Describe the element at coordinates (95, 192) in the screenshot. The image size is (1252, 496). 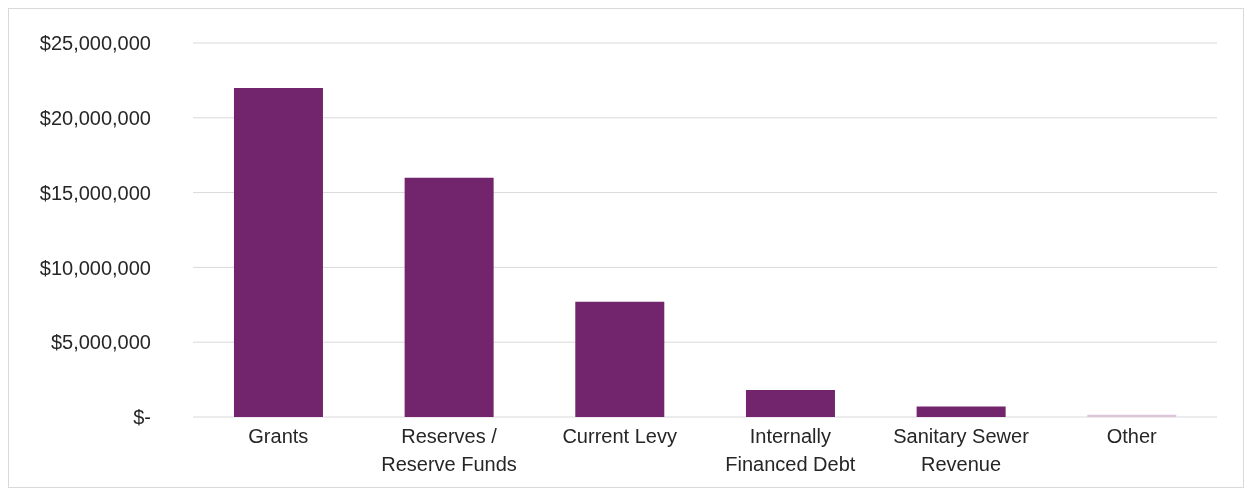
I see `y-tick-label: $15,000,000` at that location.